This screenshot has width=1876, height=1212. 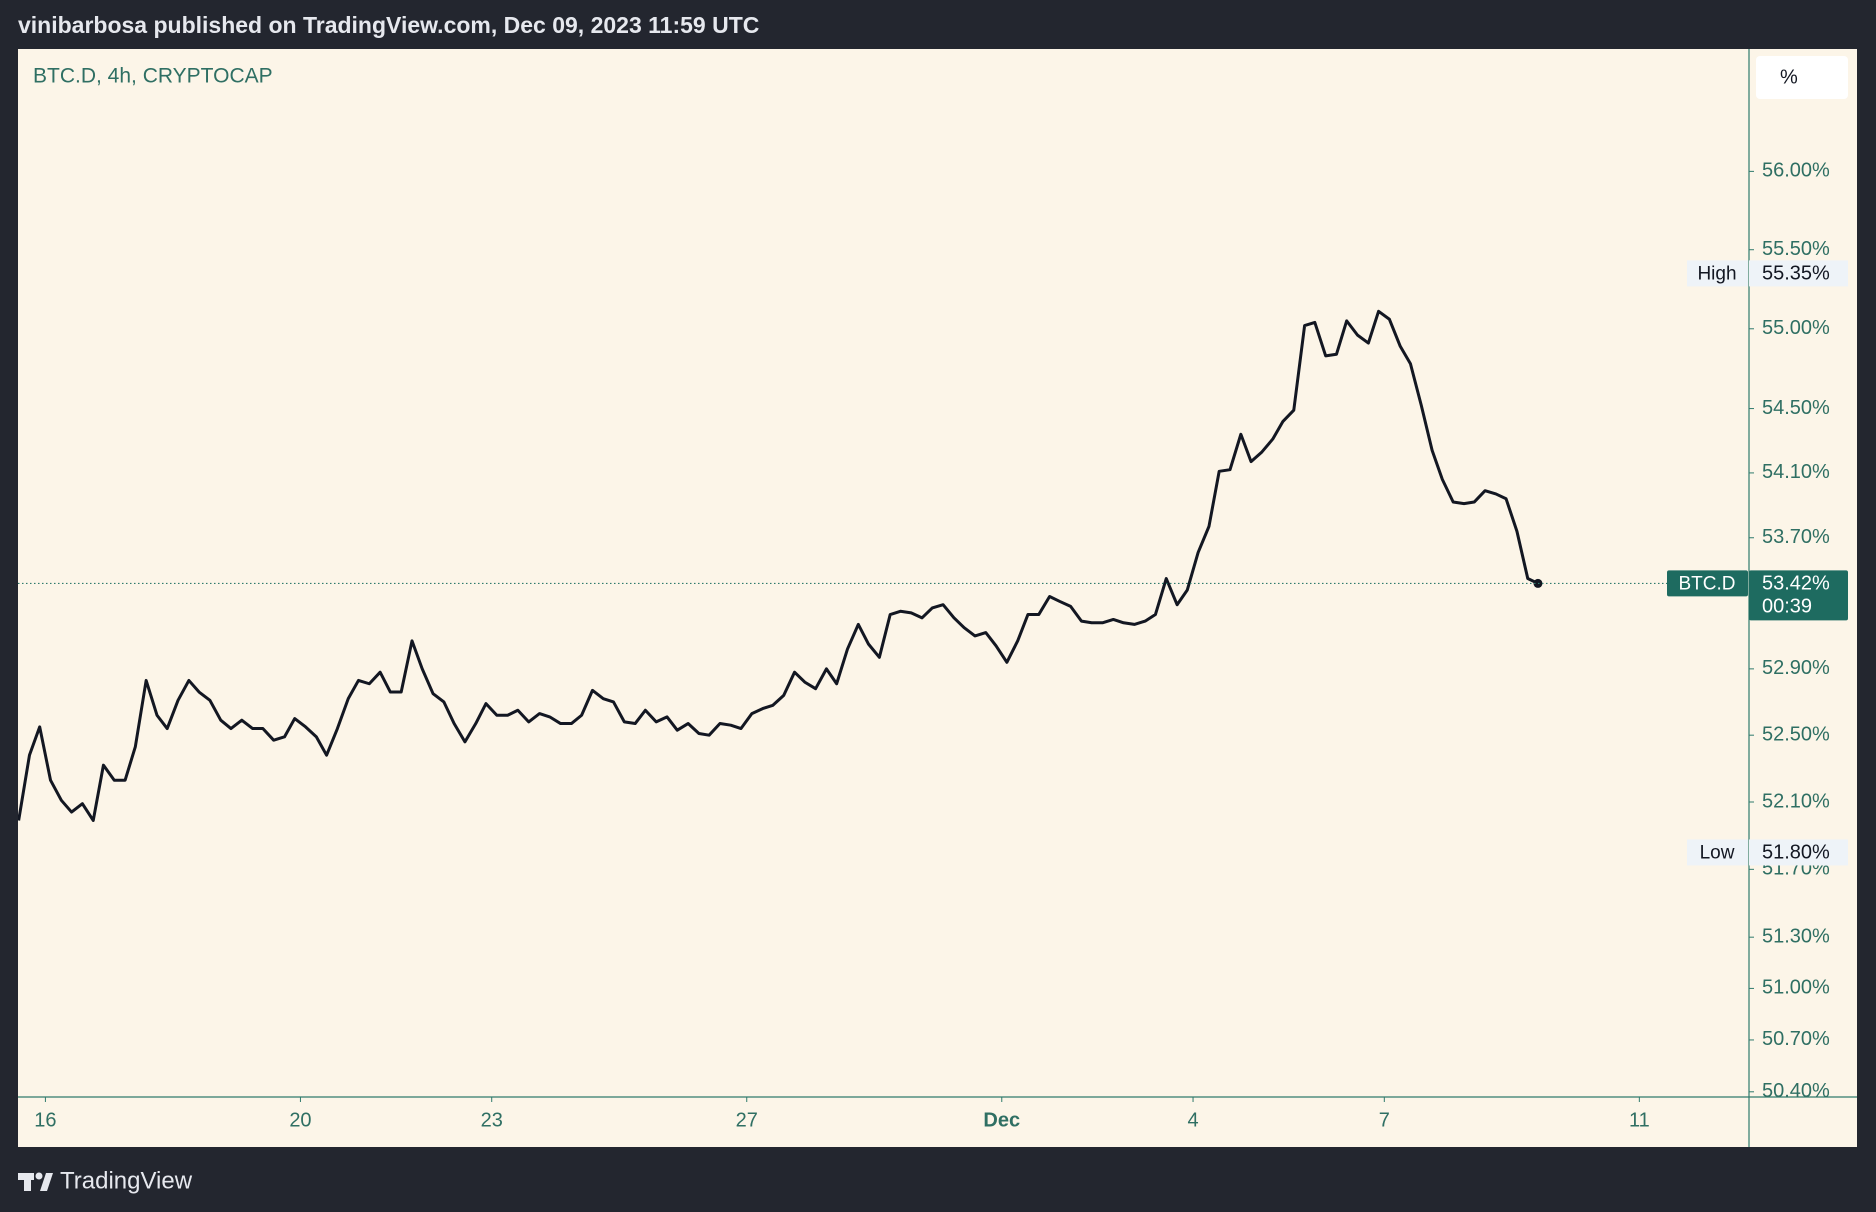 What do you see at coordinates (1796, 1039) in the screenshot?
I see `y-tick-label: 50.70%` at bounding box center [1796, 1039].